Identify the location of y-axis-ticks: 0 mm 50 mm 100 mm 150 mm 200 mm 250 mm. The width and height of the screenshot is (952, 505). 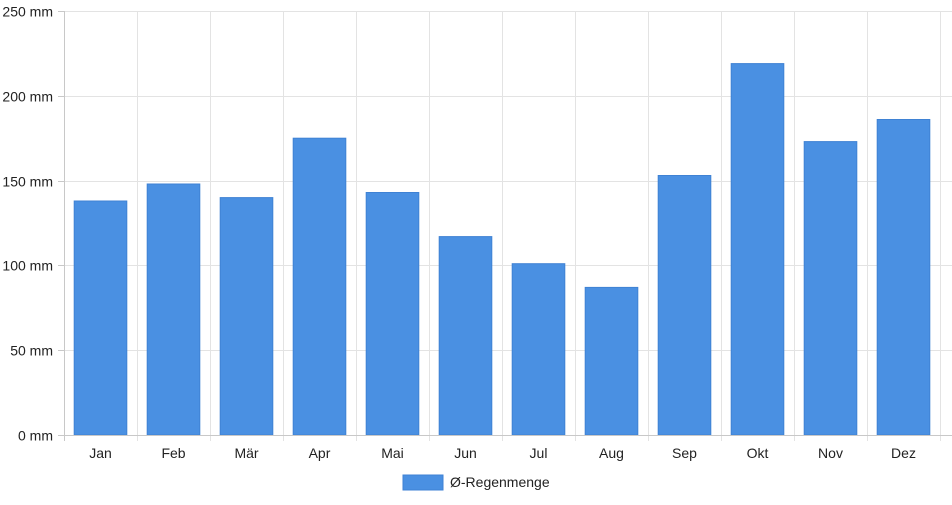
(33, 224).